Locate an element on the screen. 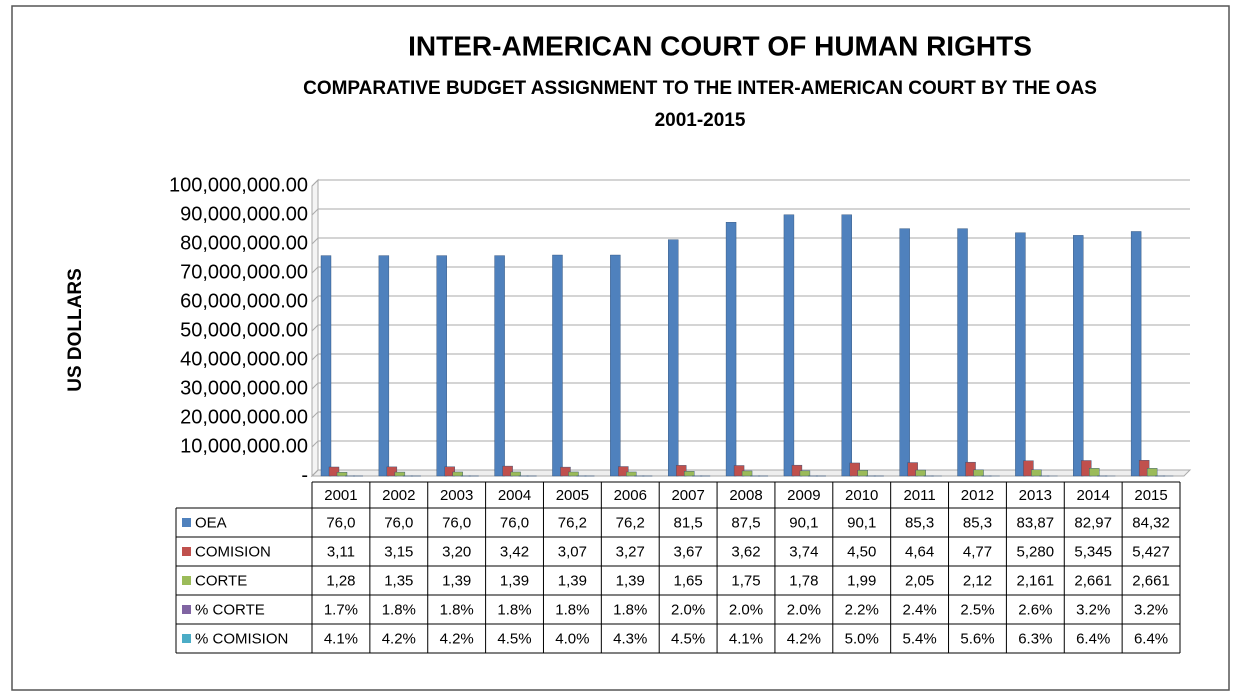  data-label: 5.6% is located at coordinates (977, 638).